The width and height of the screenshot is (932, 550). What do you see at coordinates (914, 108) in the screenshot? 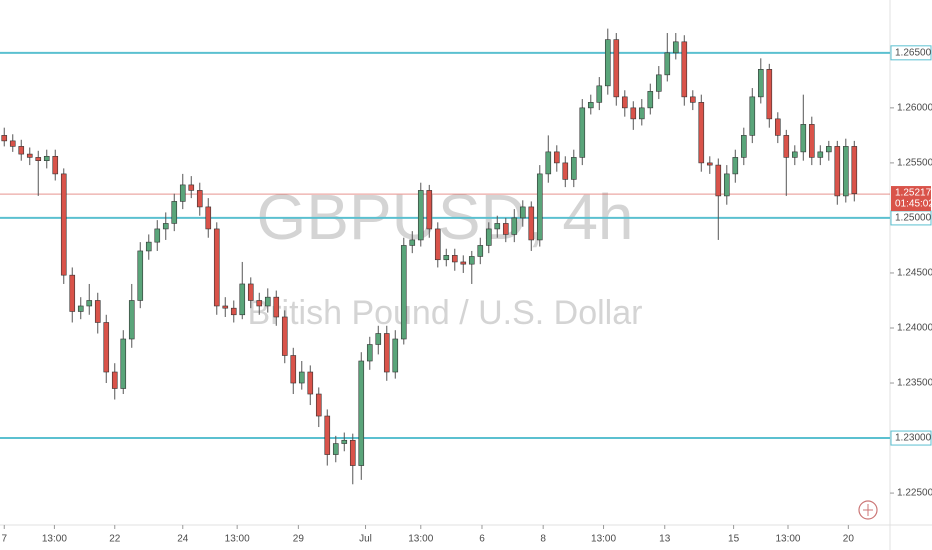
I see `y-tick-label: 1.26000` at bounding box center [914, 108].